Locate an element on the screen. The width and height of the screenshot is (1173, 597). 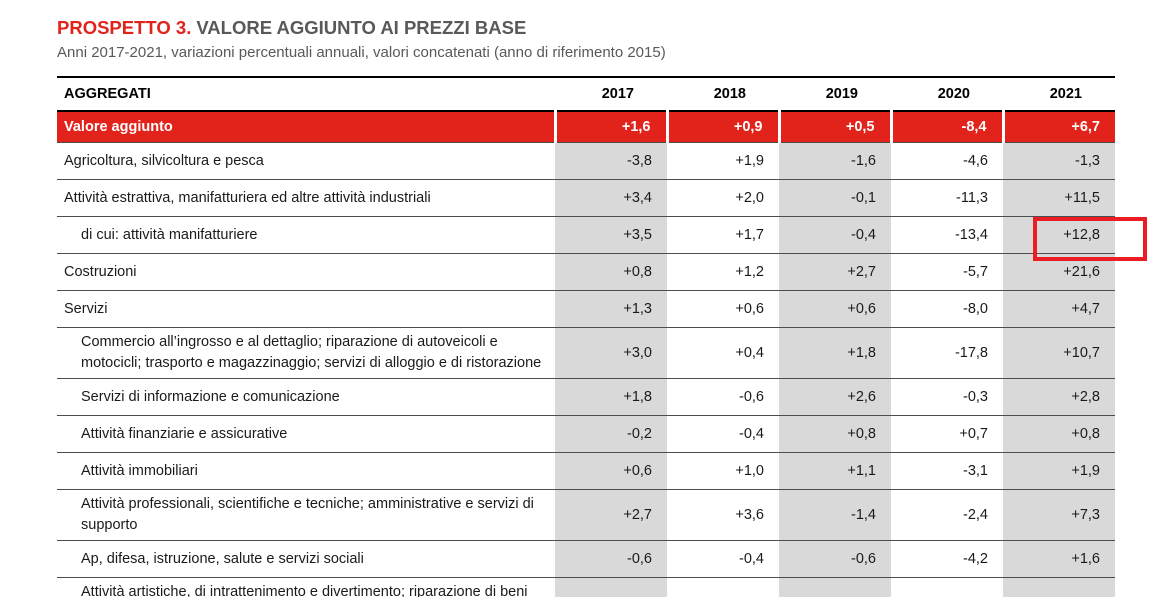
total-row-value: +0,9 is located at coordinates (722, 127).